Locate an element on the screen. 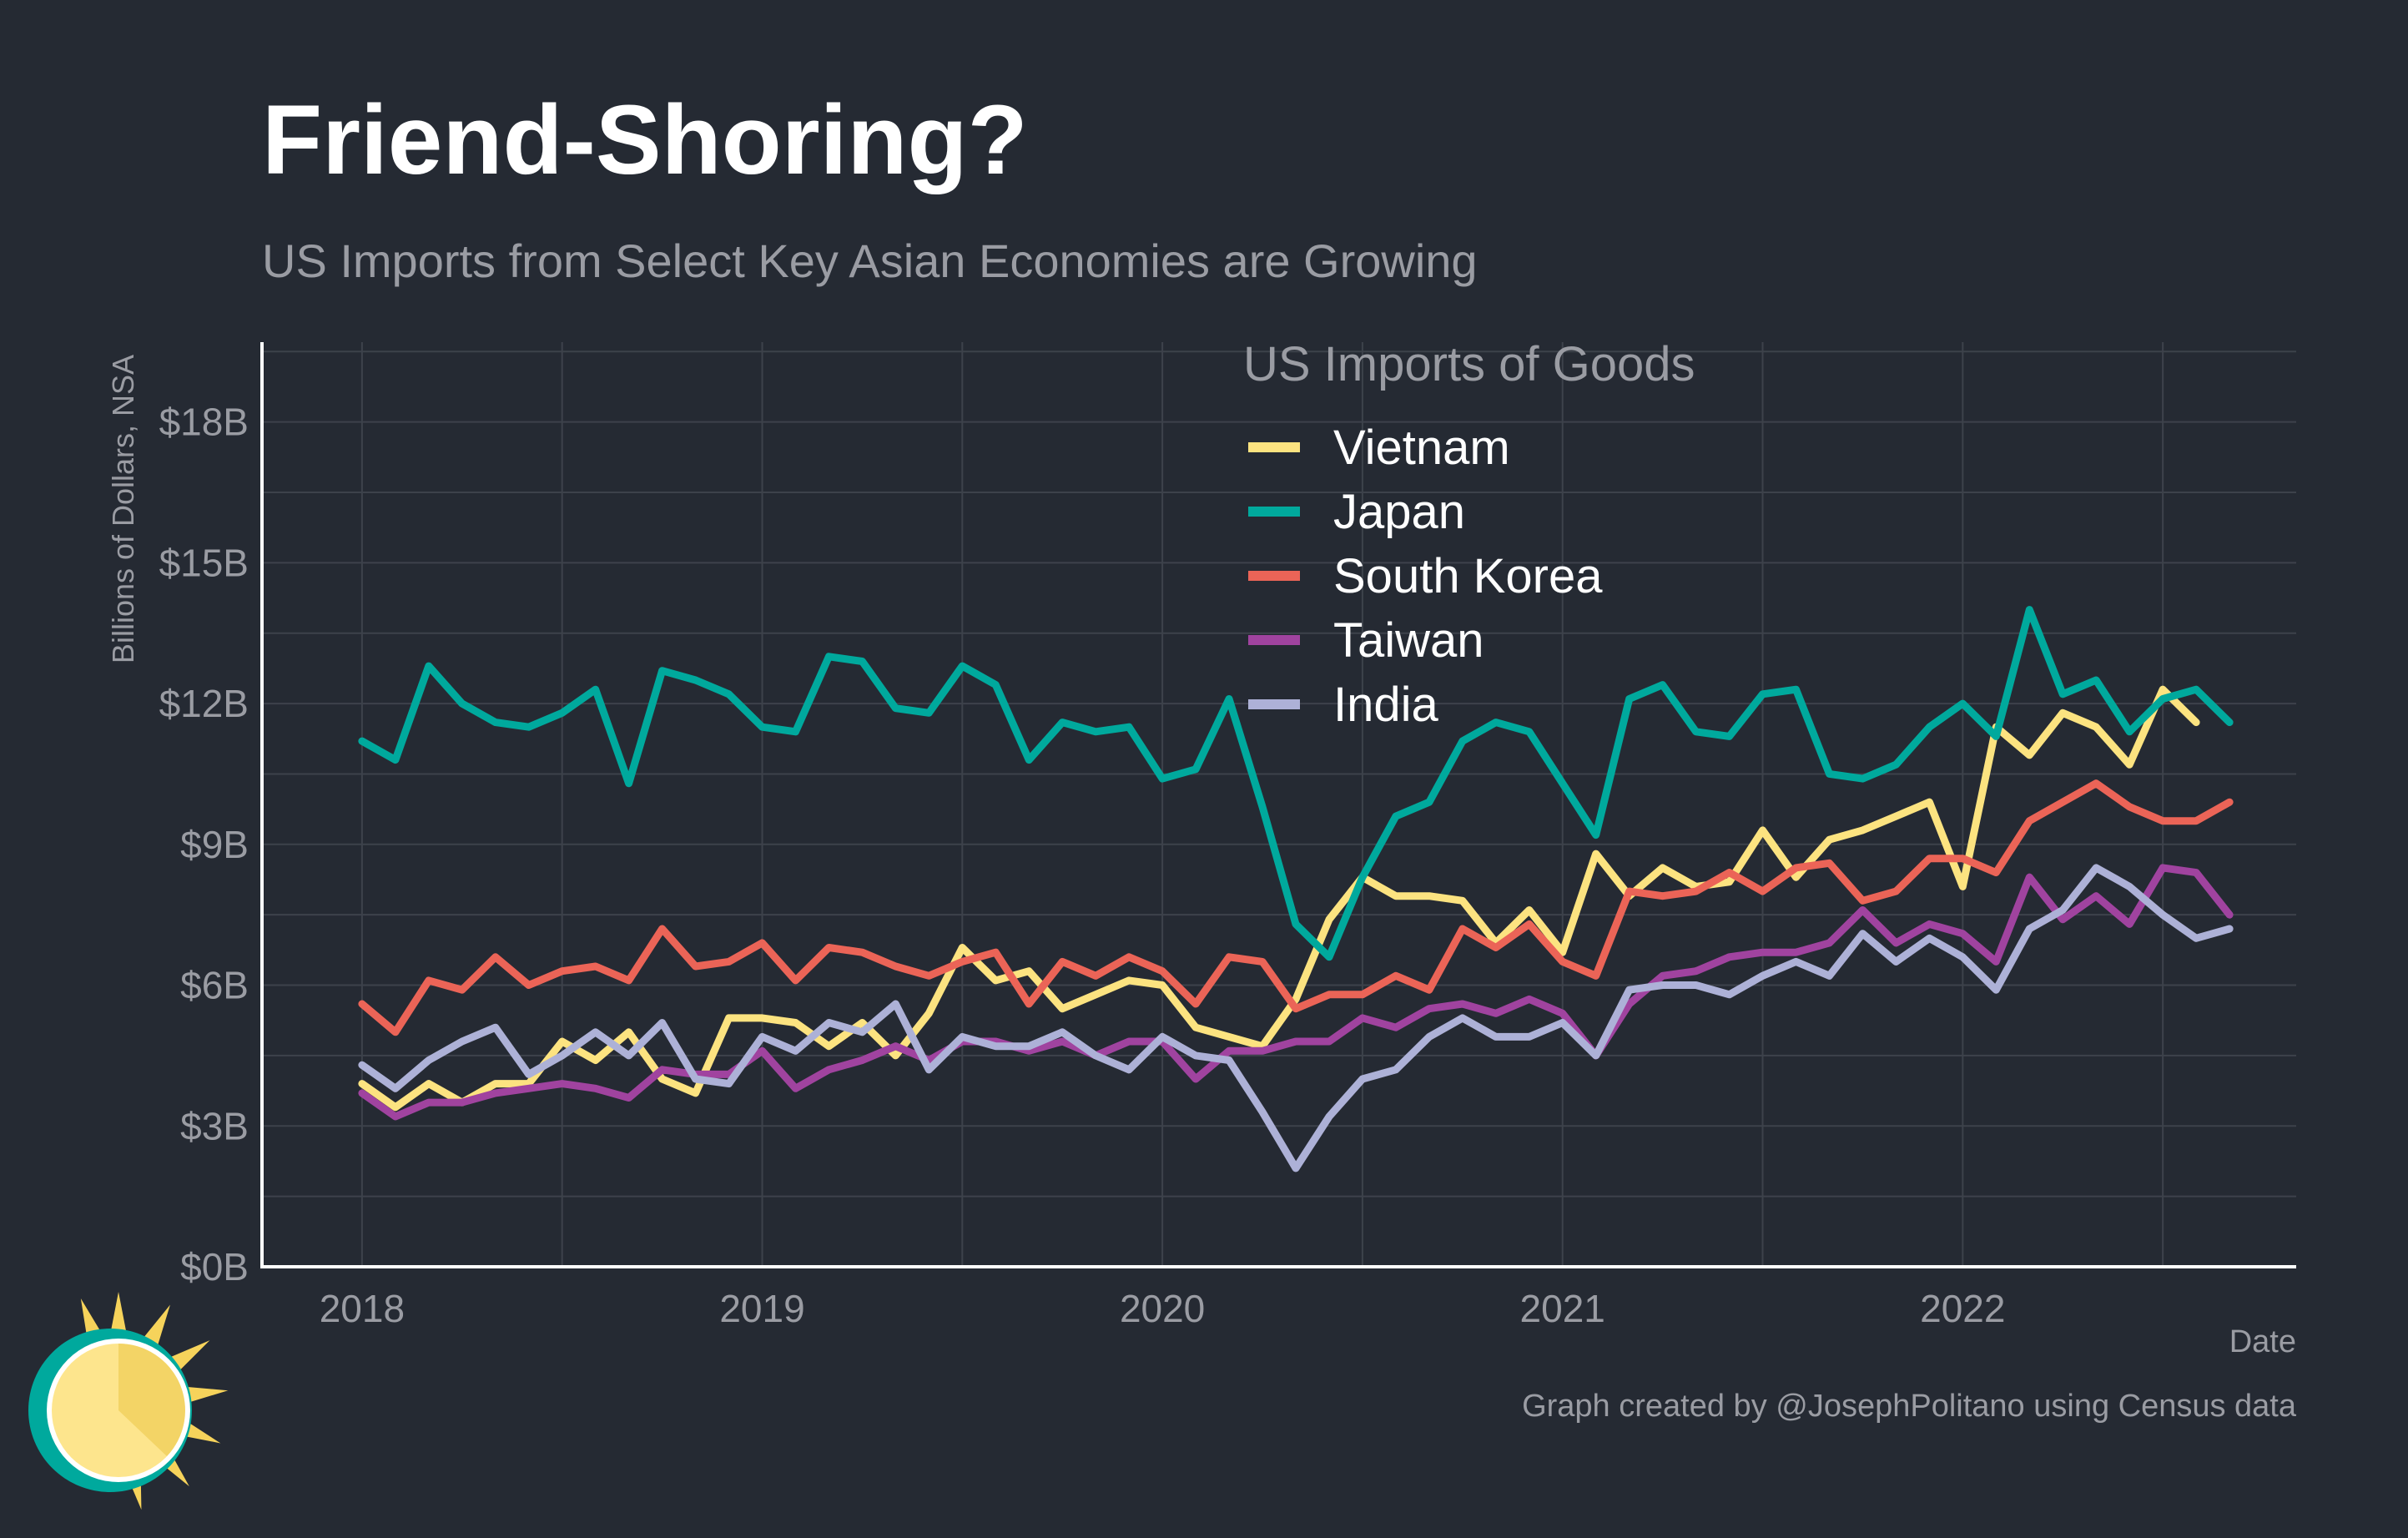 The image size is (2408, 1538). sun-logo-icon is located at coordinates (128, 1401).